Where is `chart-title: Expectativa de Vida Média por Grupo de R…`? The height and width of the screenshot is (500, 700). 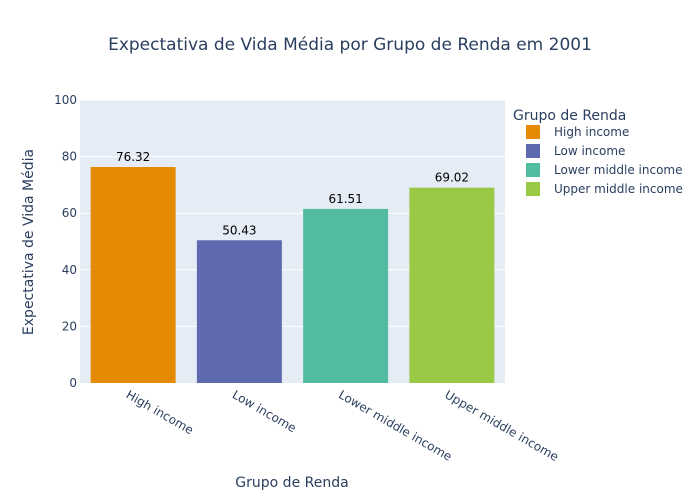
chart-title: Expectativa de Vida Média por Grupo de R… is located at coordinates (350, 45).